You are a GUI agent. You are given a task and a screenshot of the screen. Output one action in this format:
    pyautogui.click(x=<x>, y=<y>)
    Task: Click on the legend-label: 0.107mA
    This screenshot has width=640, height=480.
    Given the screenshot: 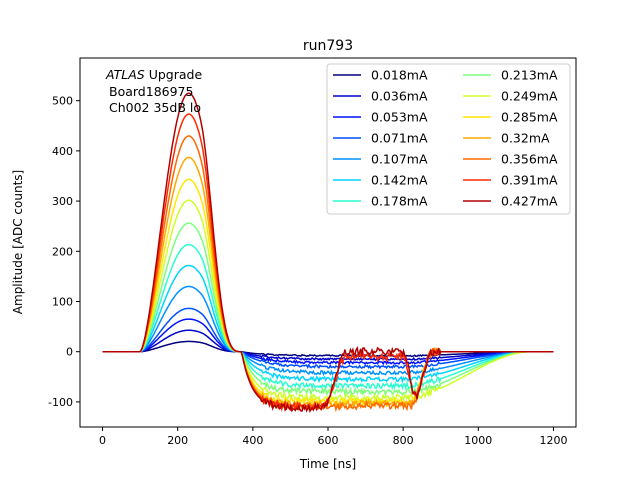 What is the action you would take?
    pyautogui.click(x=399, y=159)
    